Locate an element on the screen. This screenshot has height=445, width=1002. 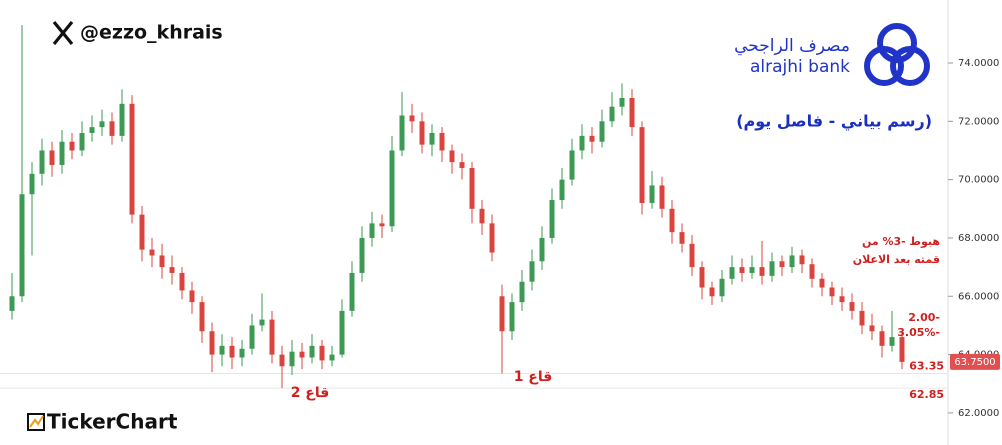
brand: TickerChart is located at coordinates (112, 422).